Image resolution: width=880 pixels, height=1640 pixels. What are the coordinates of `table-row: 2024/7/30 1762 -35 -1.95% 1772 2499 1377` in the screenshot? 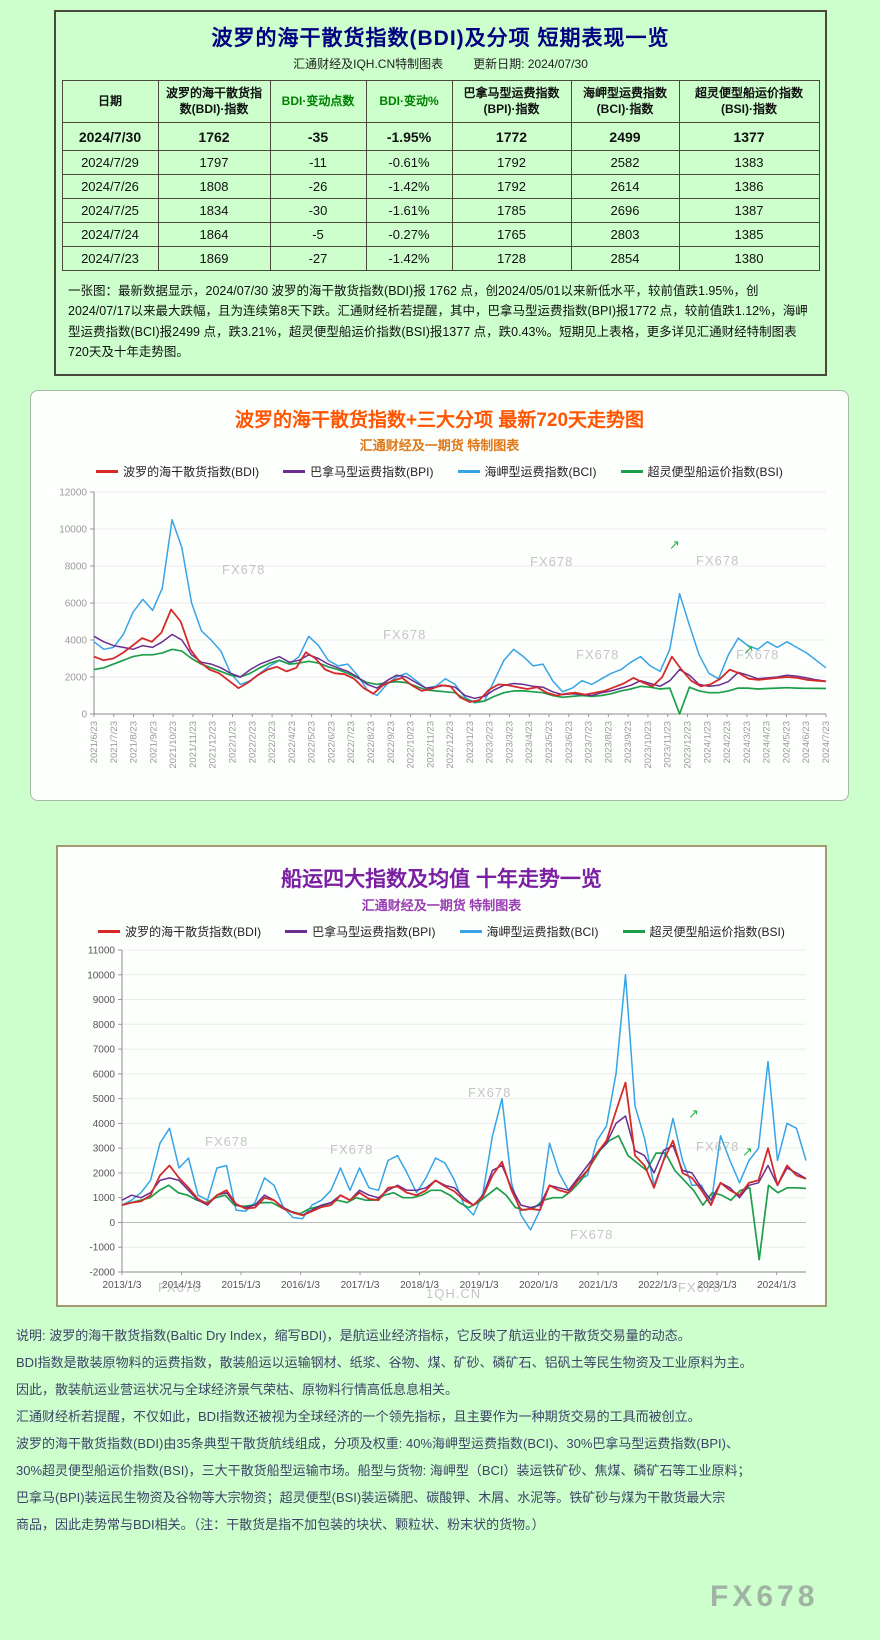 It's located at (440, 136).